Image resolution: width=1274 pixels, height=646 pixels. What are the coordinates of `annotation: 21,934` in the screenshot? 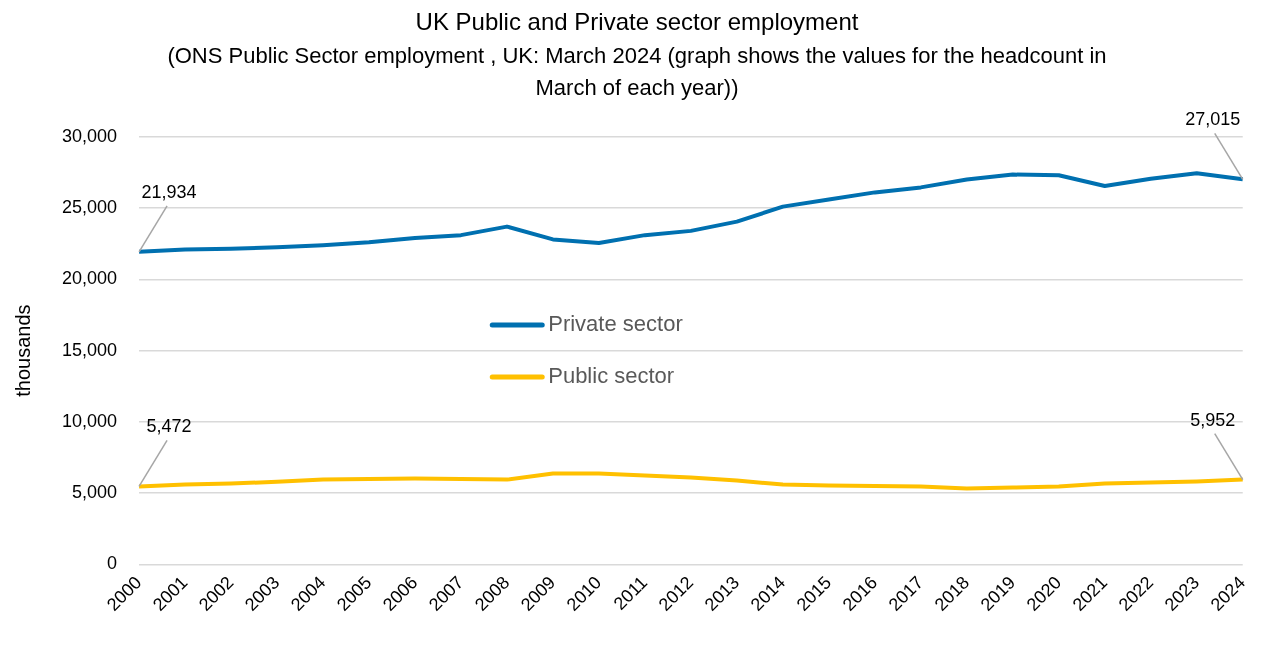 It's located at (169, 191).